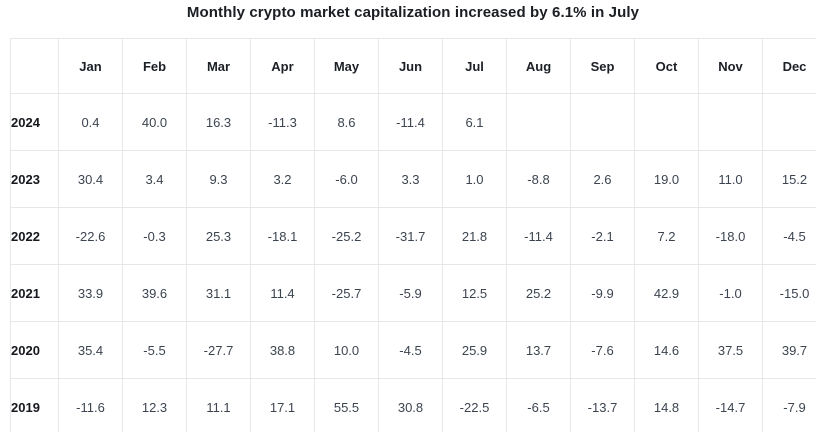  Describe the element at coordinates (154, 122) in the screenshot. I see `value-cell: 40.0` at that location.